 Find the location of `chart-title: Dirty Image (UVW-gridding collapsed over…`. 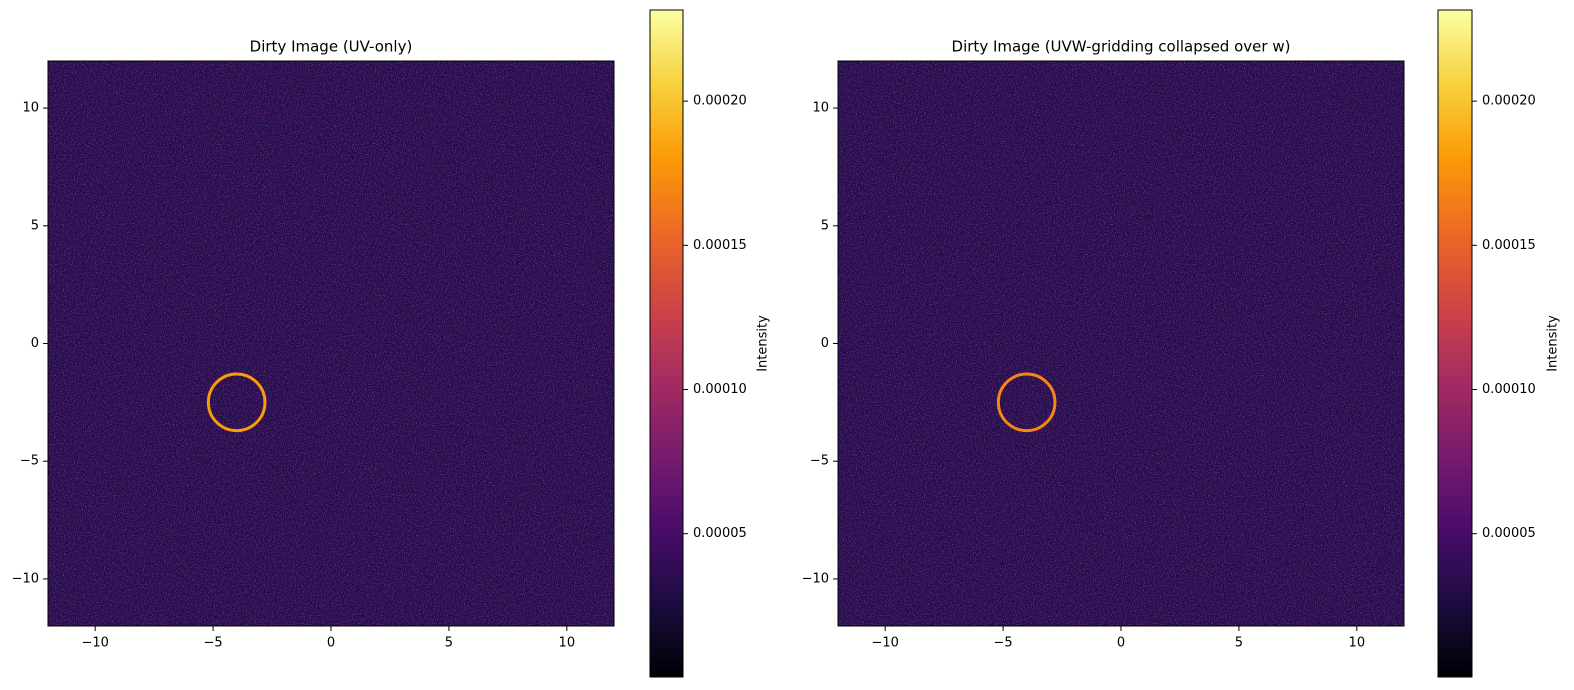

chart-title: Dirty Image (UVW-gridding collapsed over… is located at coordinates (1121, 47).